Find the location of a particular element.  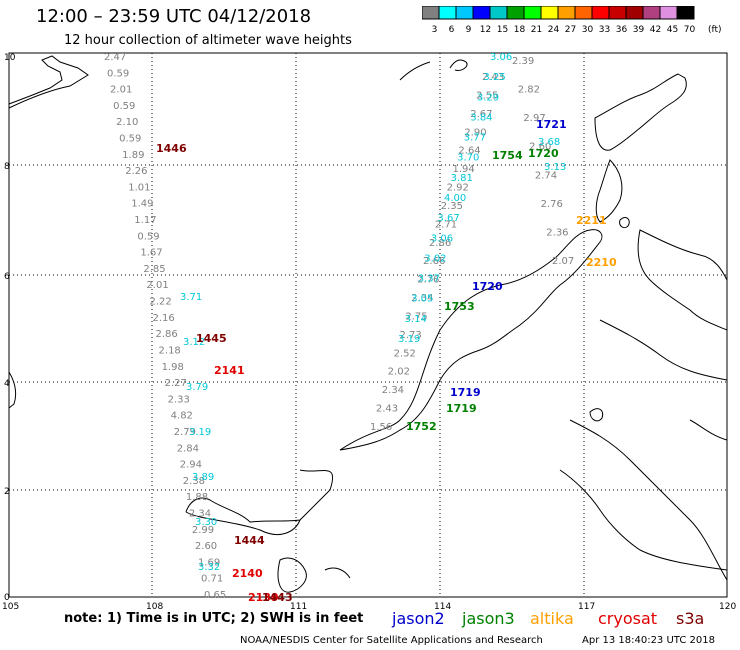

wave-height-value: 2.90 is located at coordinates (475, 132).